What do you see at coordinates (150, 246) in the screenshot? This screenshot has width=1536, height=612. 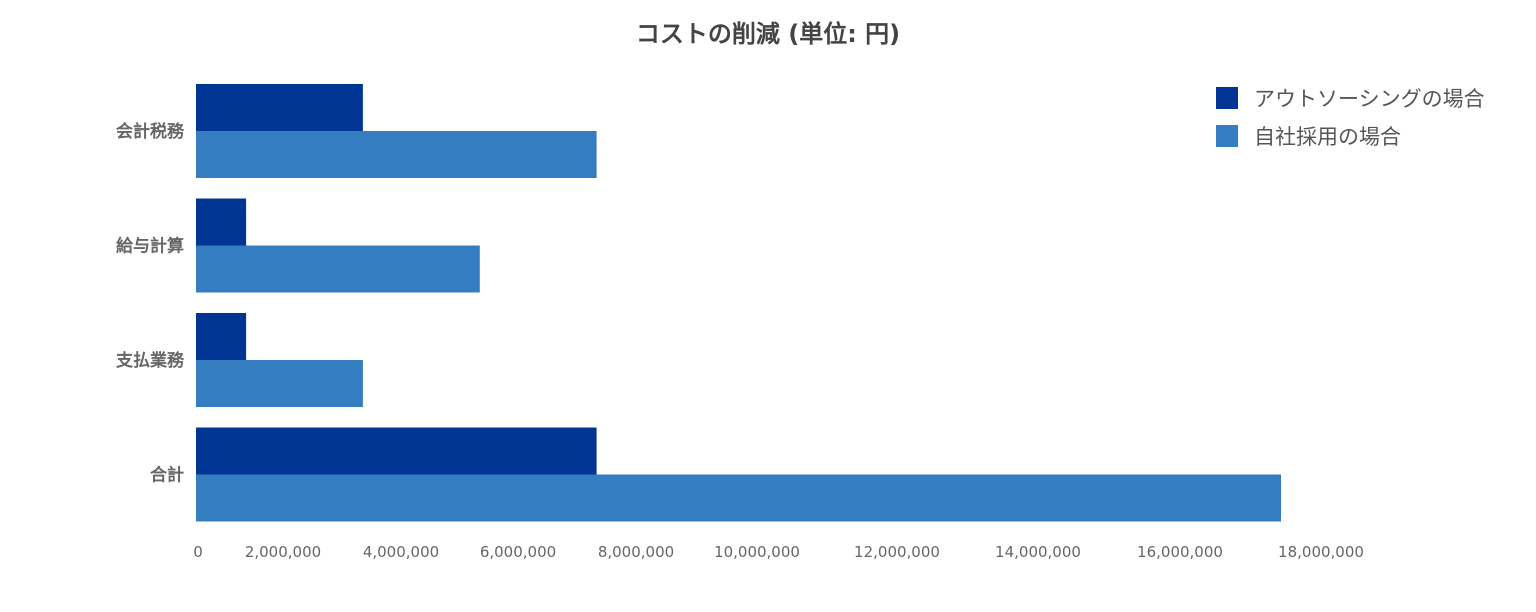 I see `category-label-2: 給与計算` at bounding box center [150, 246].